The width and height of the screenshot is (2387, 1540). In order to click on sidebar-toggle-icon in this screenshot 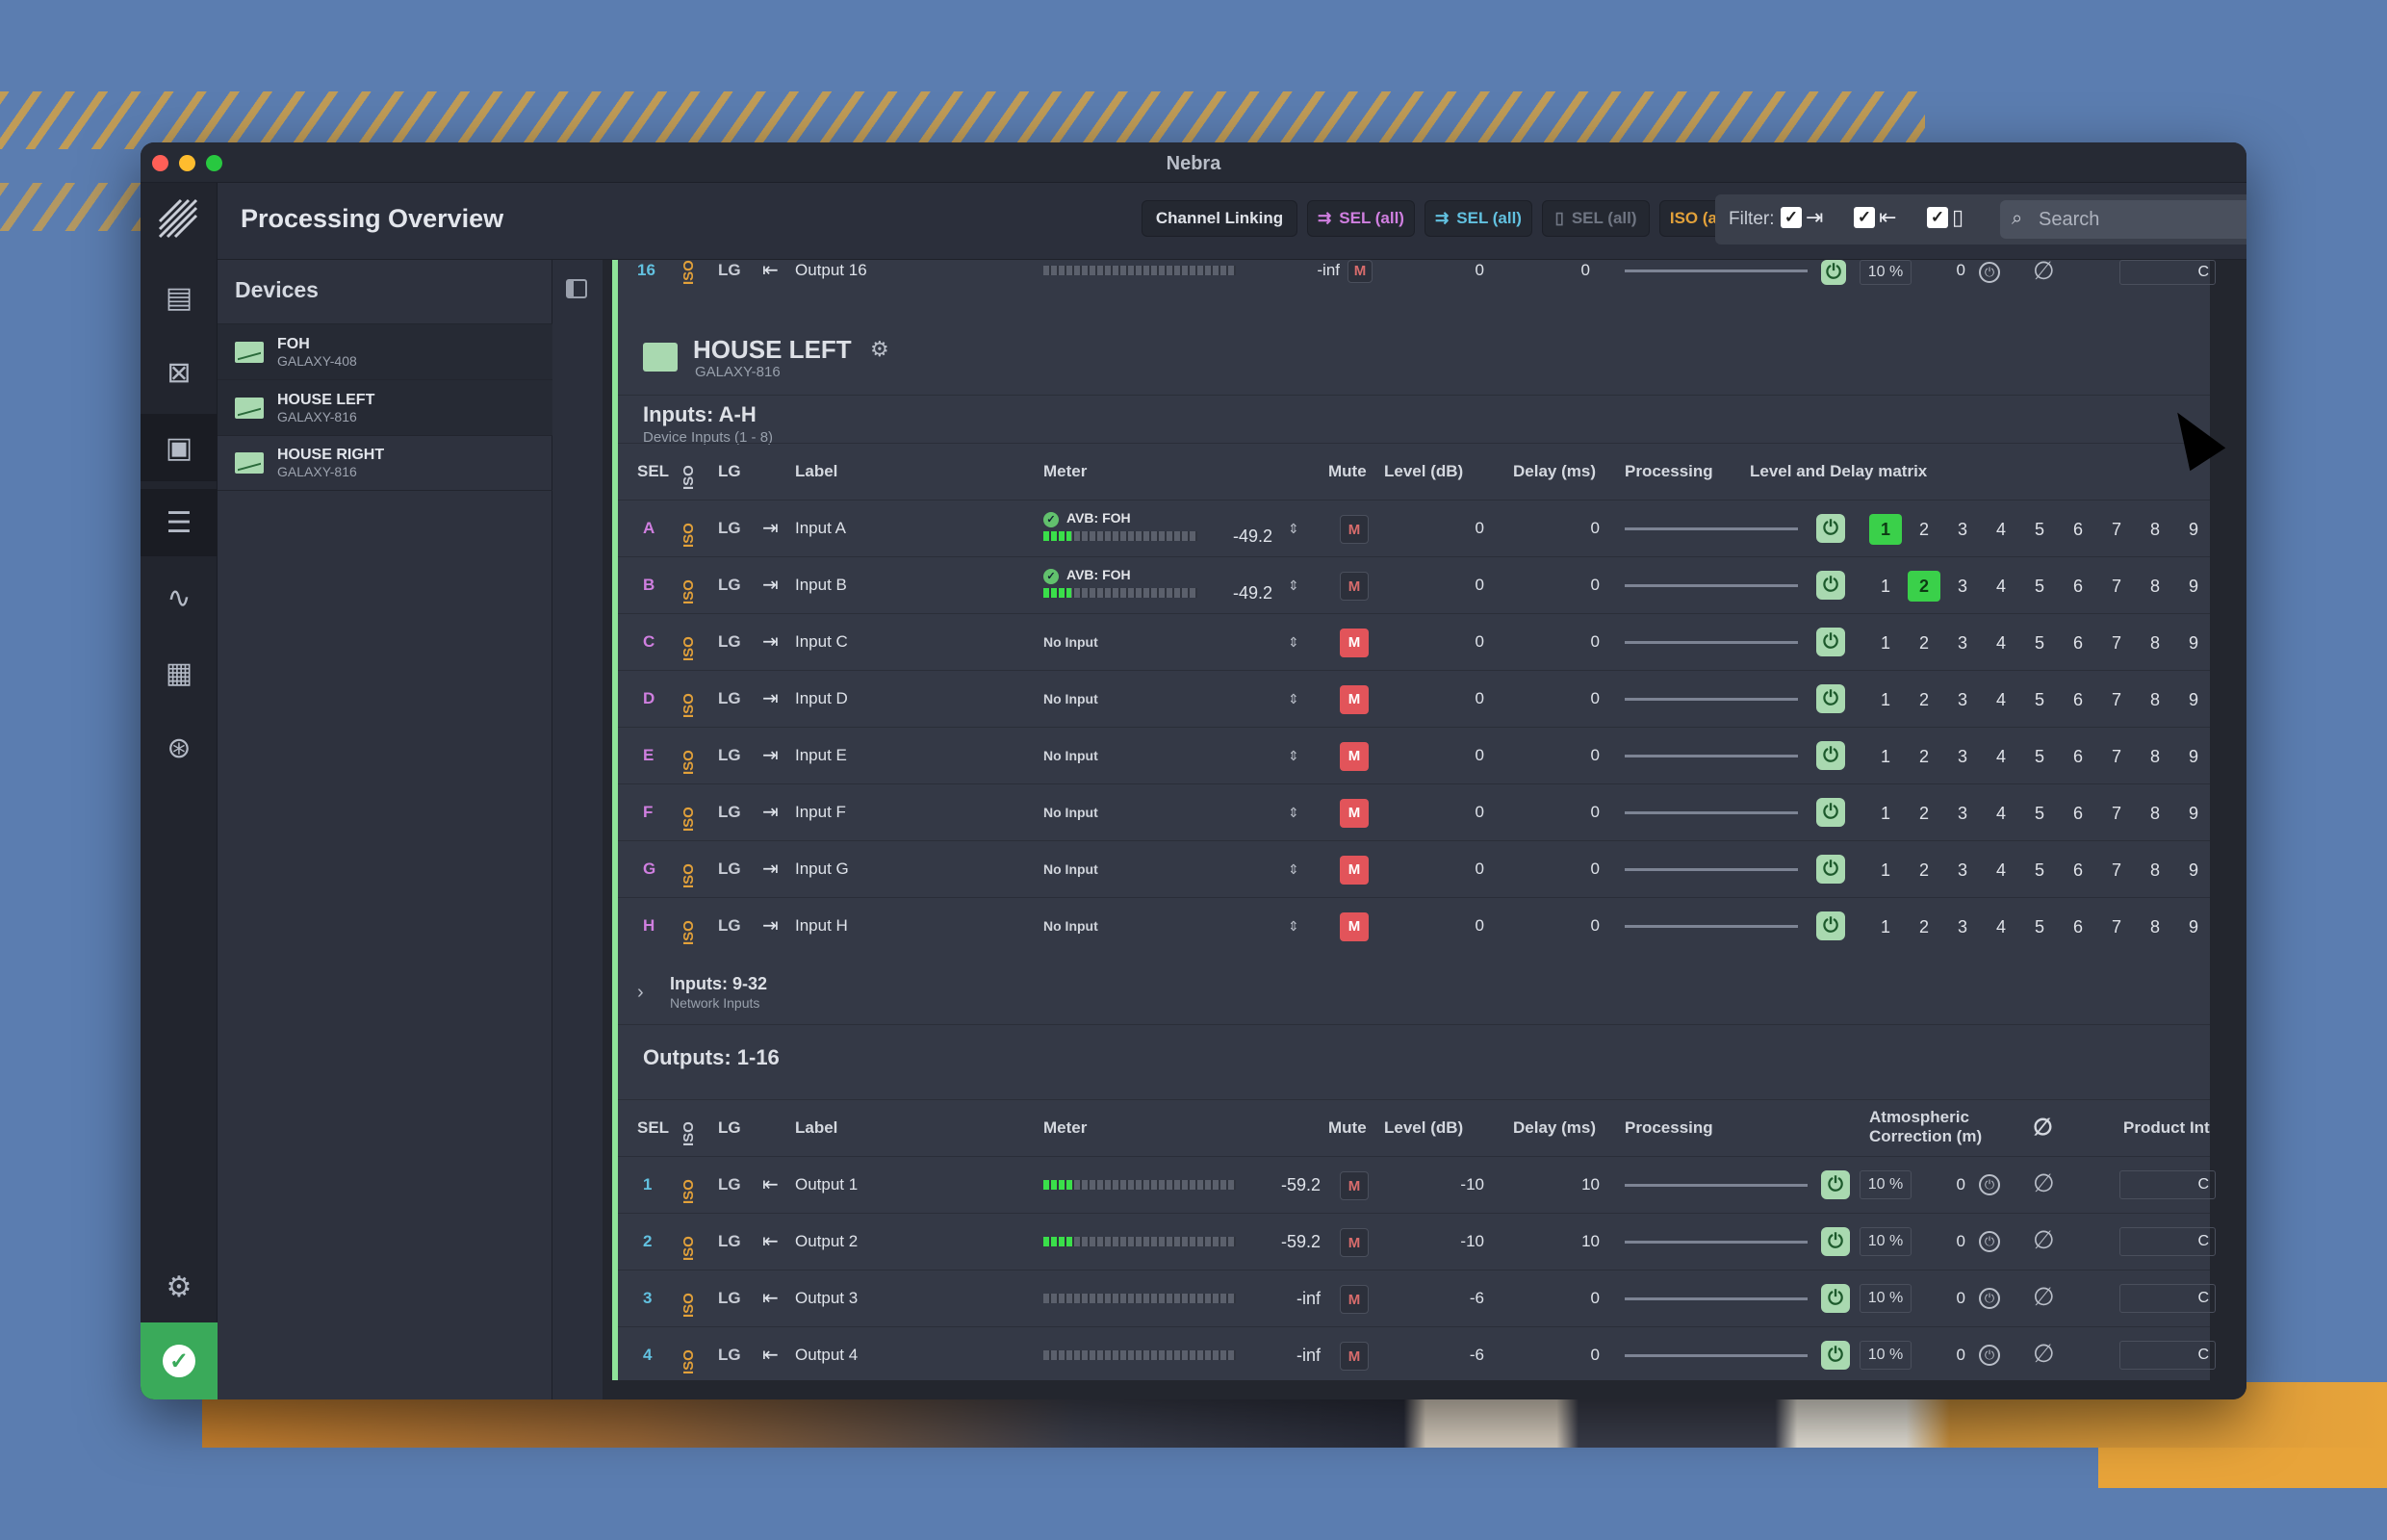, I will do `click(576, 288)`.